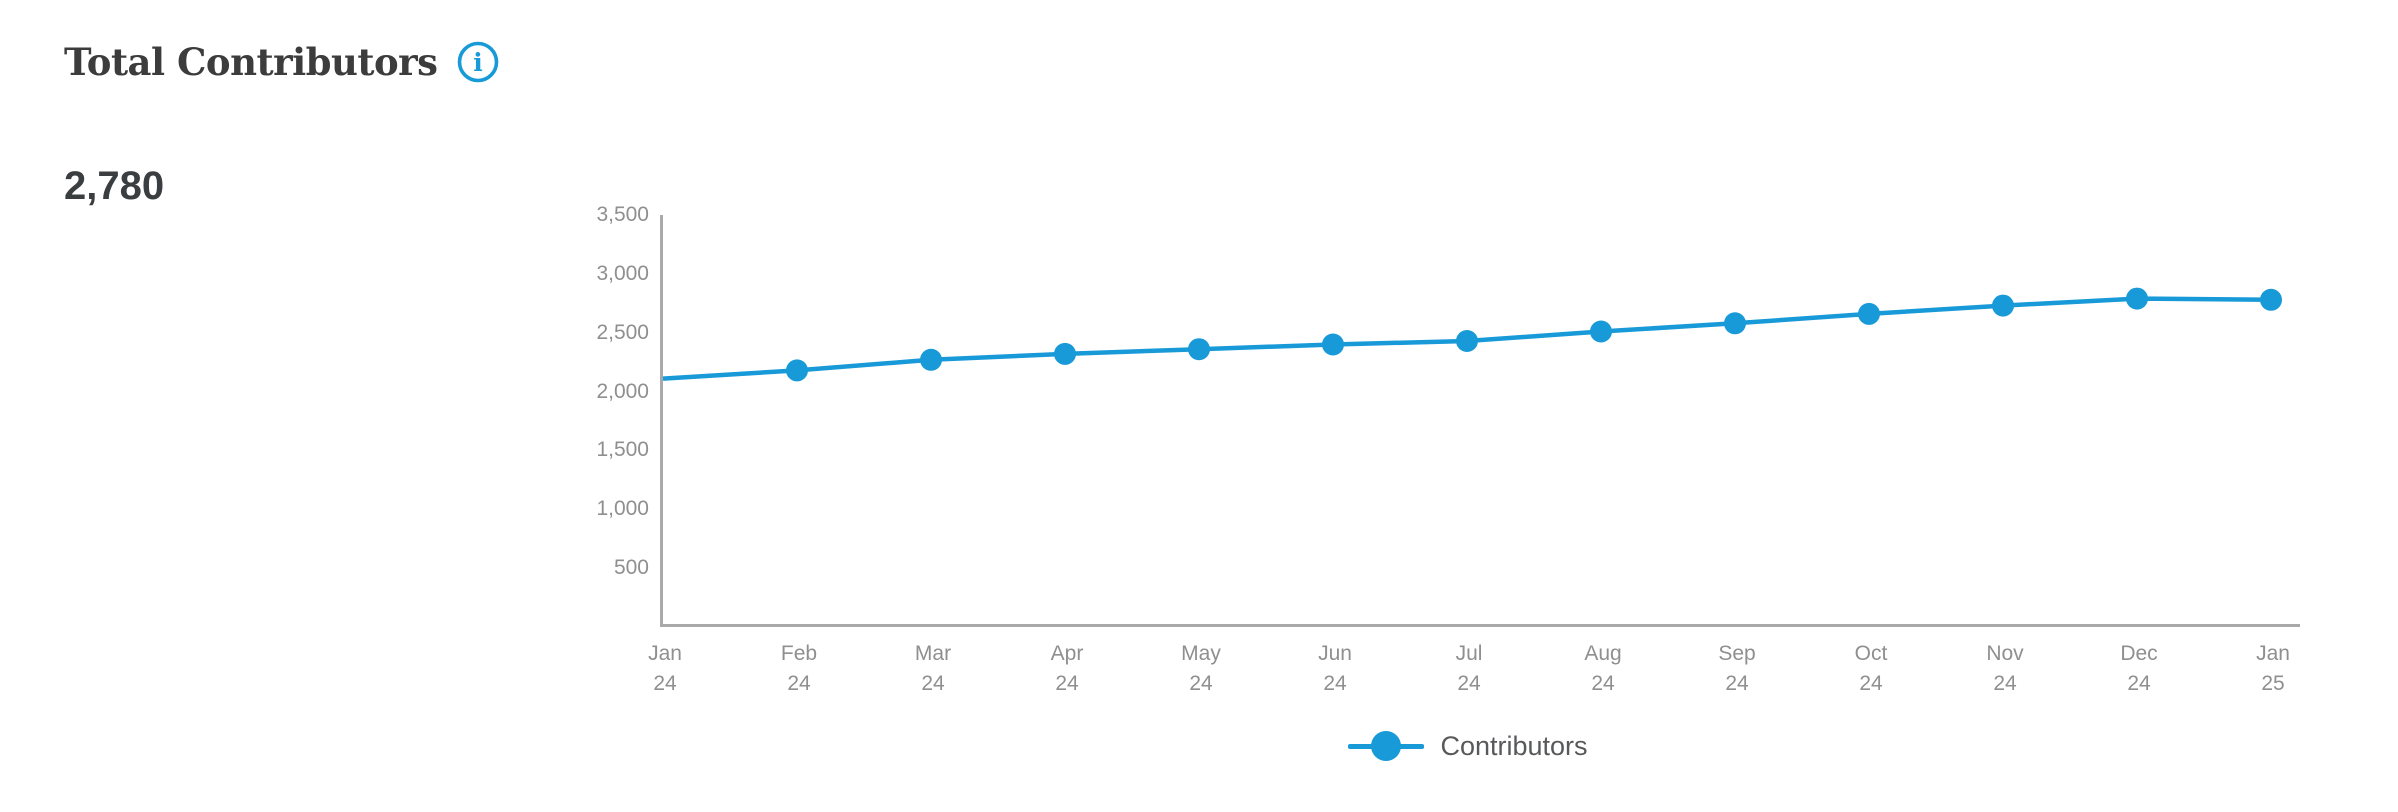  What do you see at coordinates (1469, 668) in the screenshot?
I see `x-tick-label: Jul 24` at bounding box center [1469, 668].